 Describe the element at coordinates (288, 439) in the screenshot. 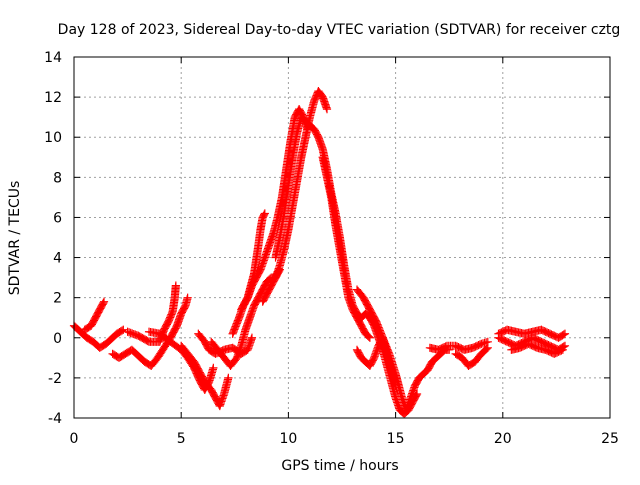

I see `x-tick-label: 10` at that location.